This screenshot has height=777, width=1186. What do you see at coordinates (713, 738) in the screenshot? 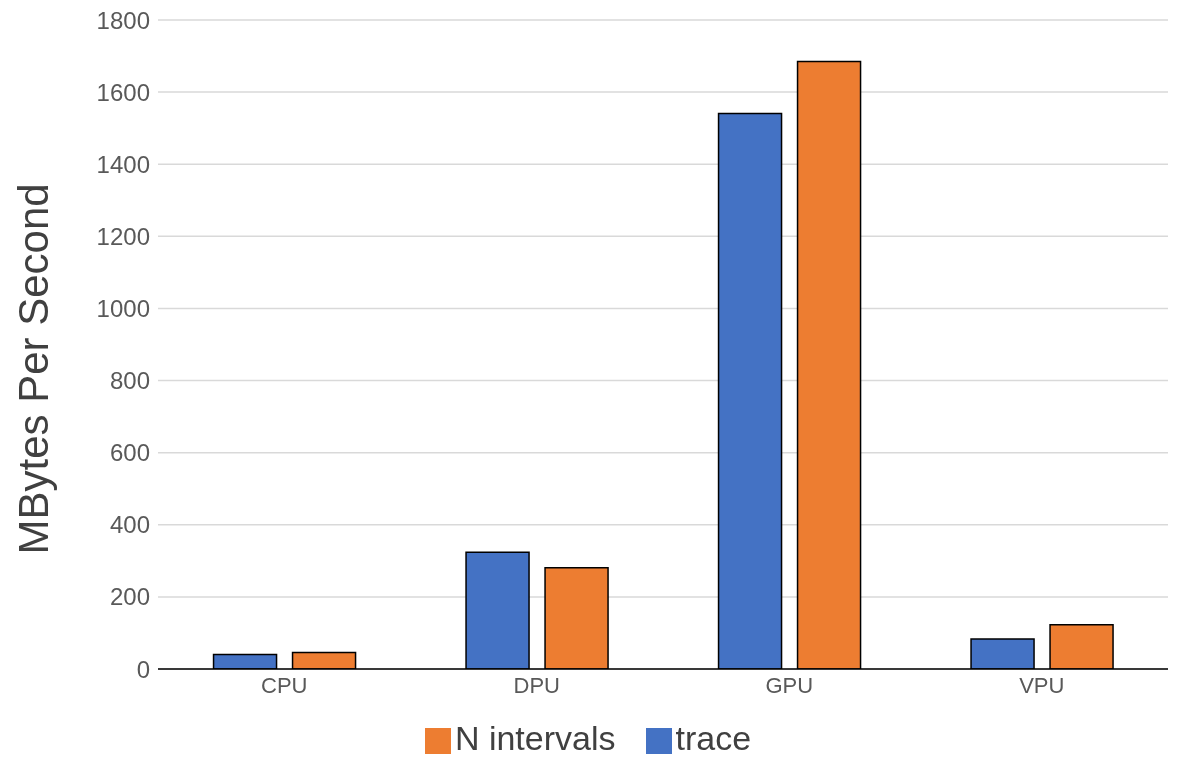
I see `legend-label: trace` at bounding box center [713, 738].